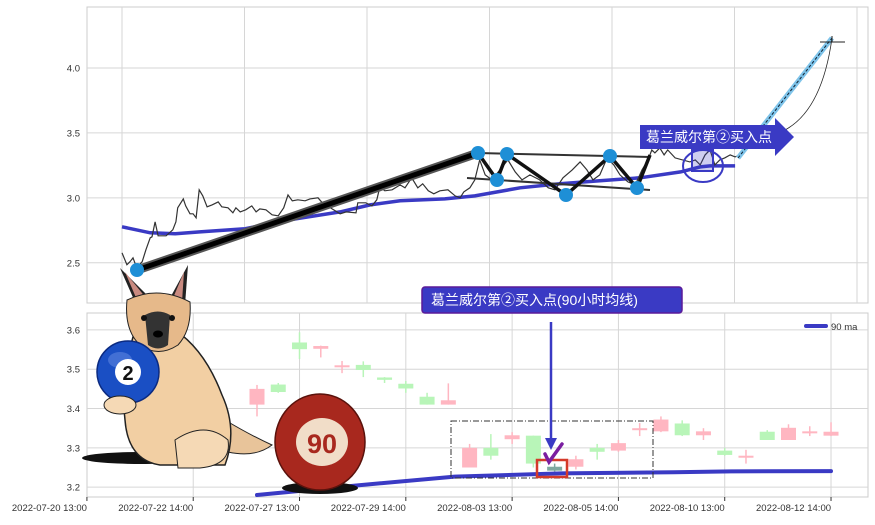  I want to click on x-tick-label: 2022-07-27 13:00, so click(262, 508).